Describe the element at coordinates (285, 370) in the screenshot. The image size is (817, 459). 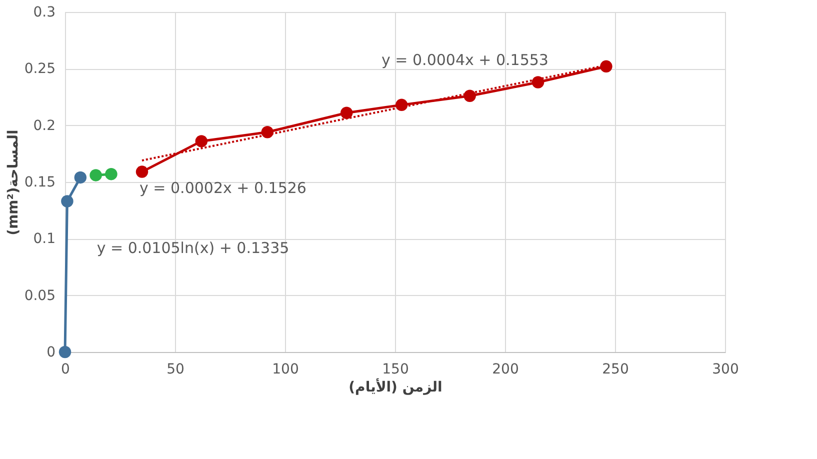
I see `x-tick-label: 100` at that location.